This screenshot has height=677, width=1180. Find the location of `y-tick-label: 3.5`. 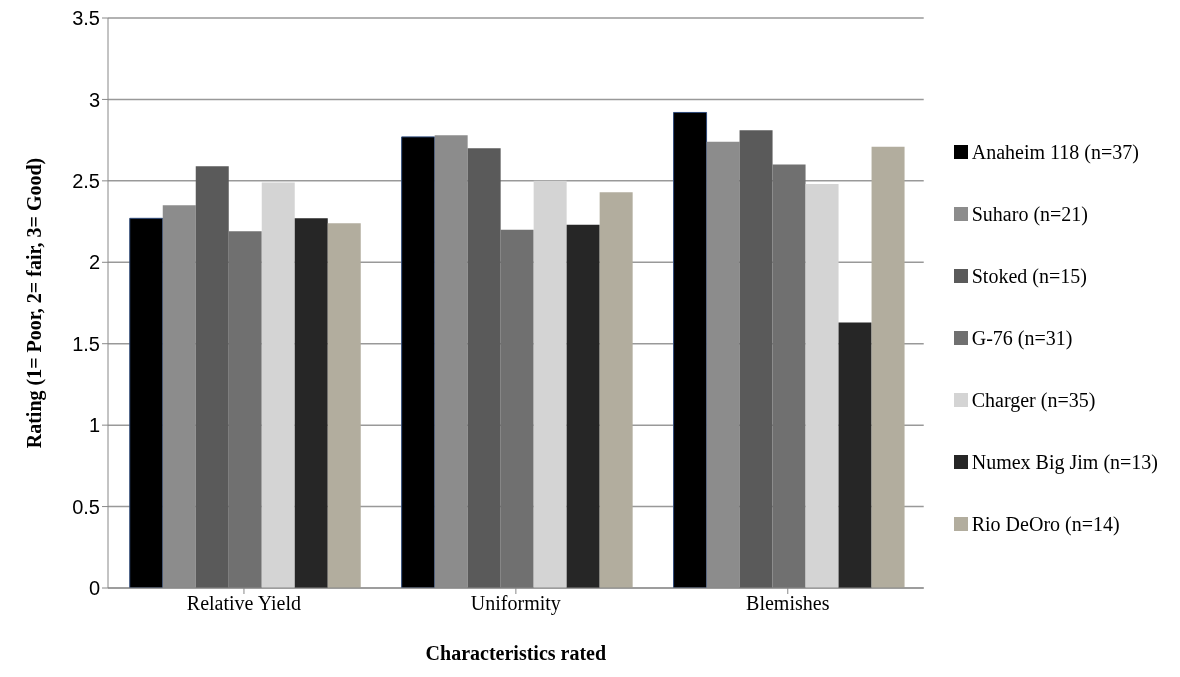

y-tick-label: 3.5 is located at coordinates (86, 18).